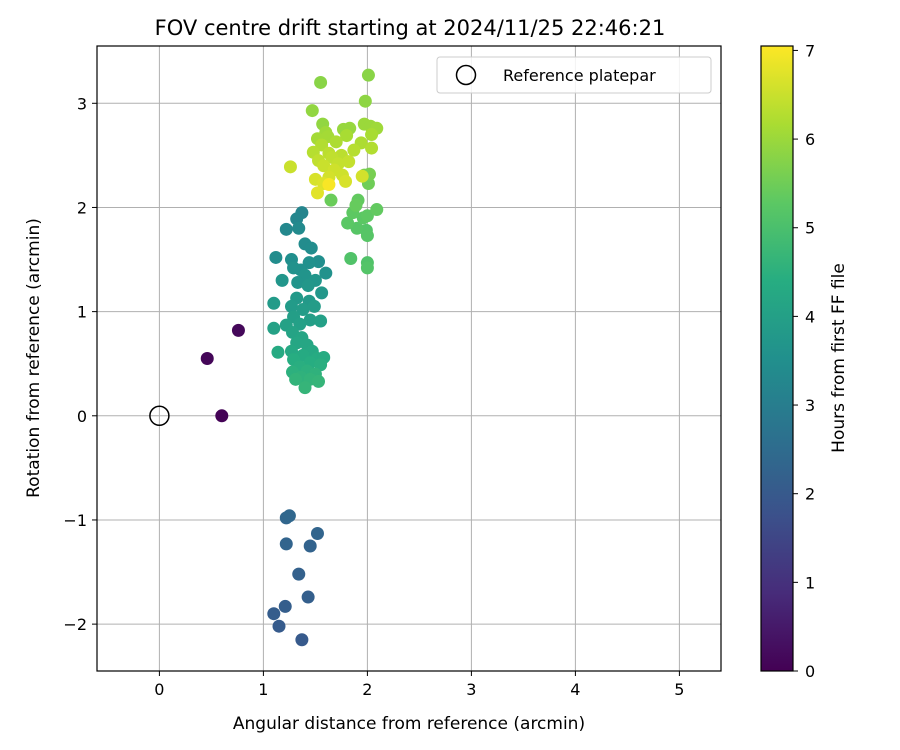 The width and height of the screenshot is (900, 750). I want to click on colorbar, so click(777, 358).